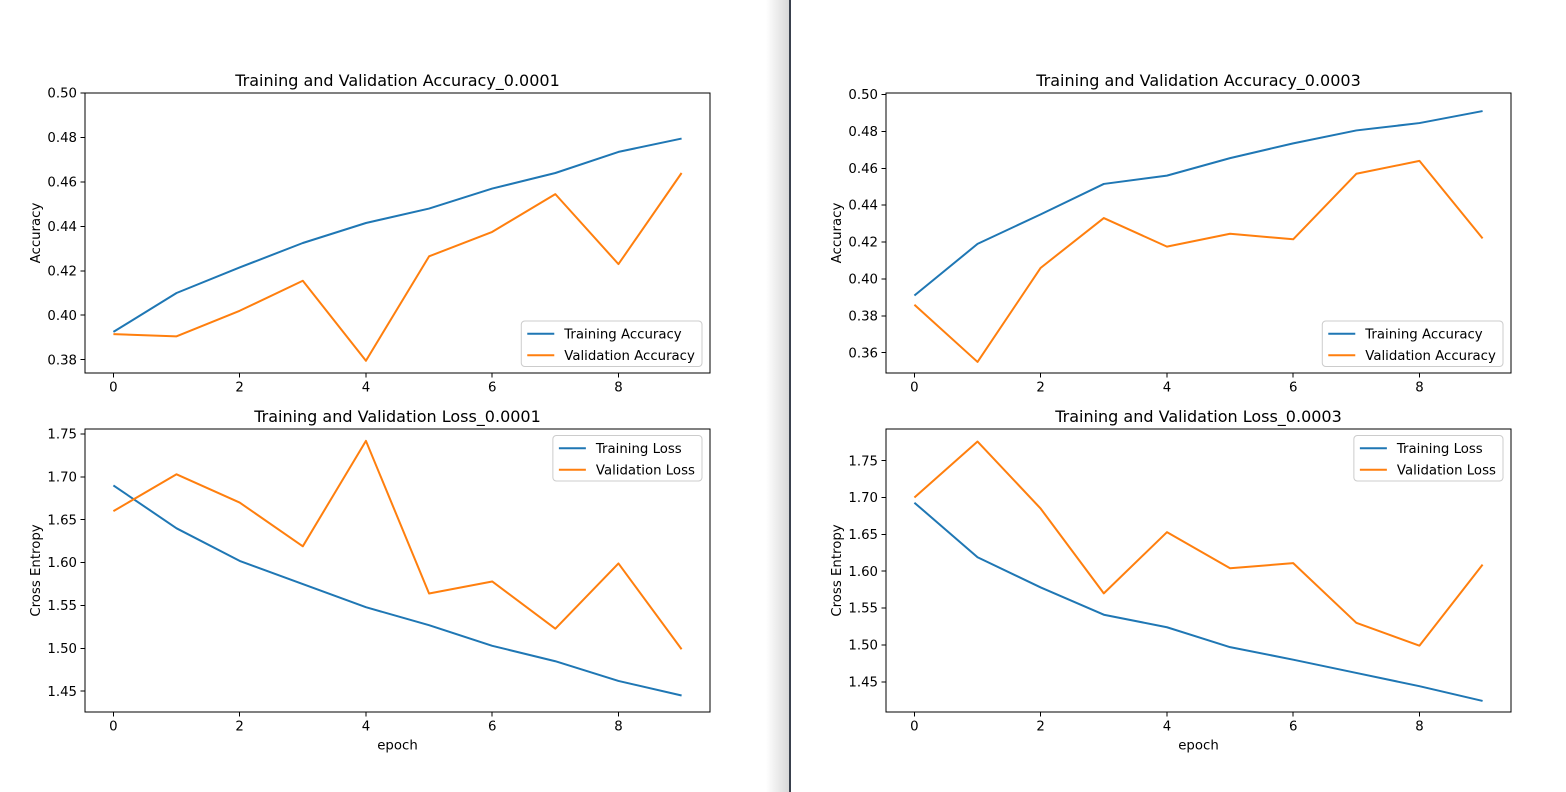 Image resolution: width=1566 pixels, height=792 pixels. Describe the element at coordinates (1198, 81) in the screenshot. I see `chart-title: Training and Validation Accuracy_0.0003` at that location.